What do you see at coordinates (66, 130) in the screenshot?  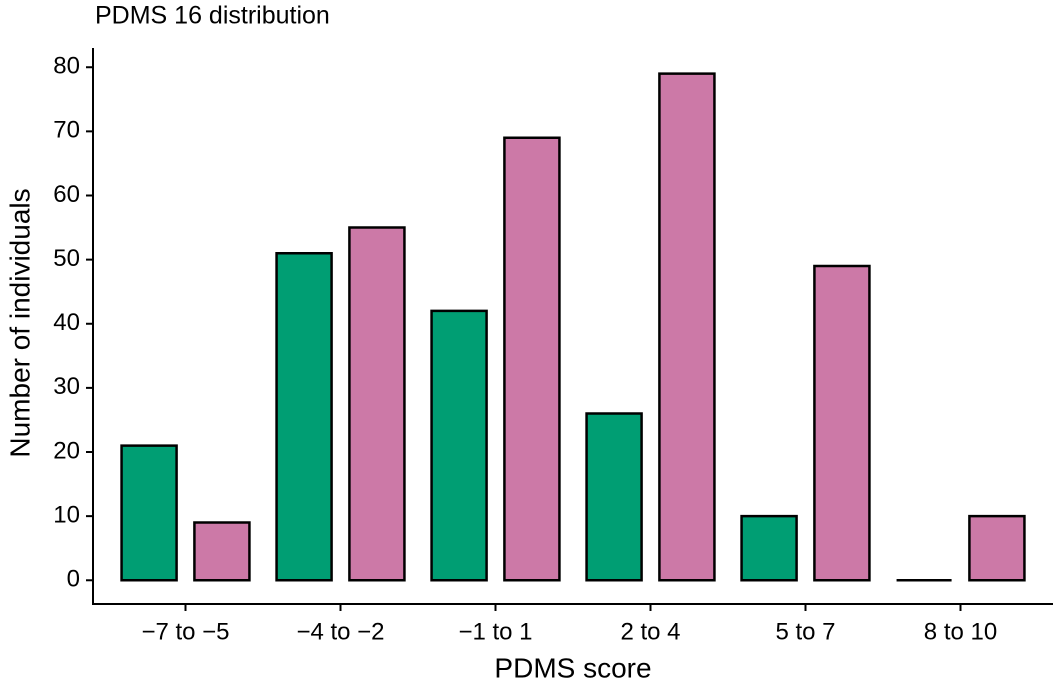 I see `y-tick-label: 70` at bounding box center [66, 130].